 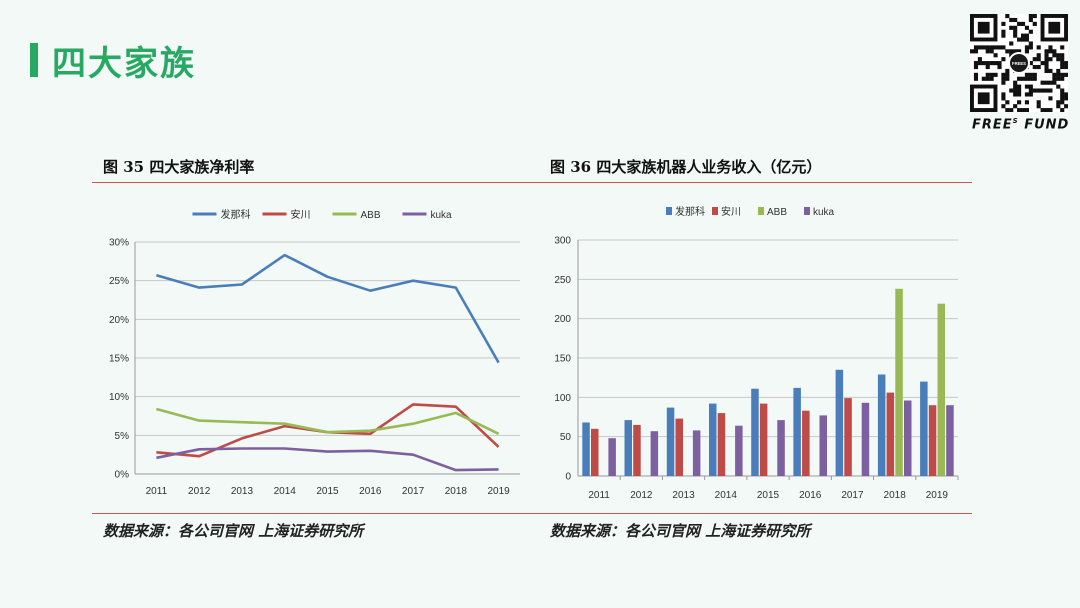 What do you see at coordinates (119, 359) in the screenshot?
I see `y-tick-label: 15%` at bounding box center [119, 359].